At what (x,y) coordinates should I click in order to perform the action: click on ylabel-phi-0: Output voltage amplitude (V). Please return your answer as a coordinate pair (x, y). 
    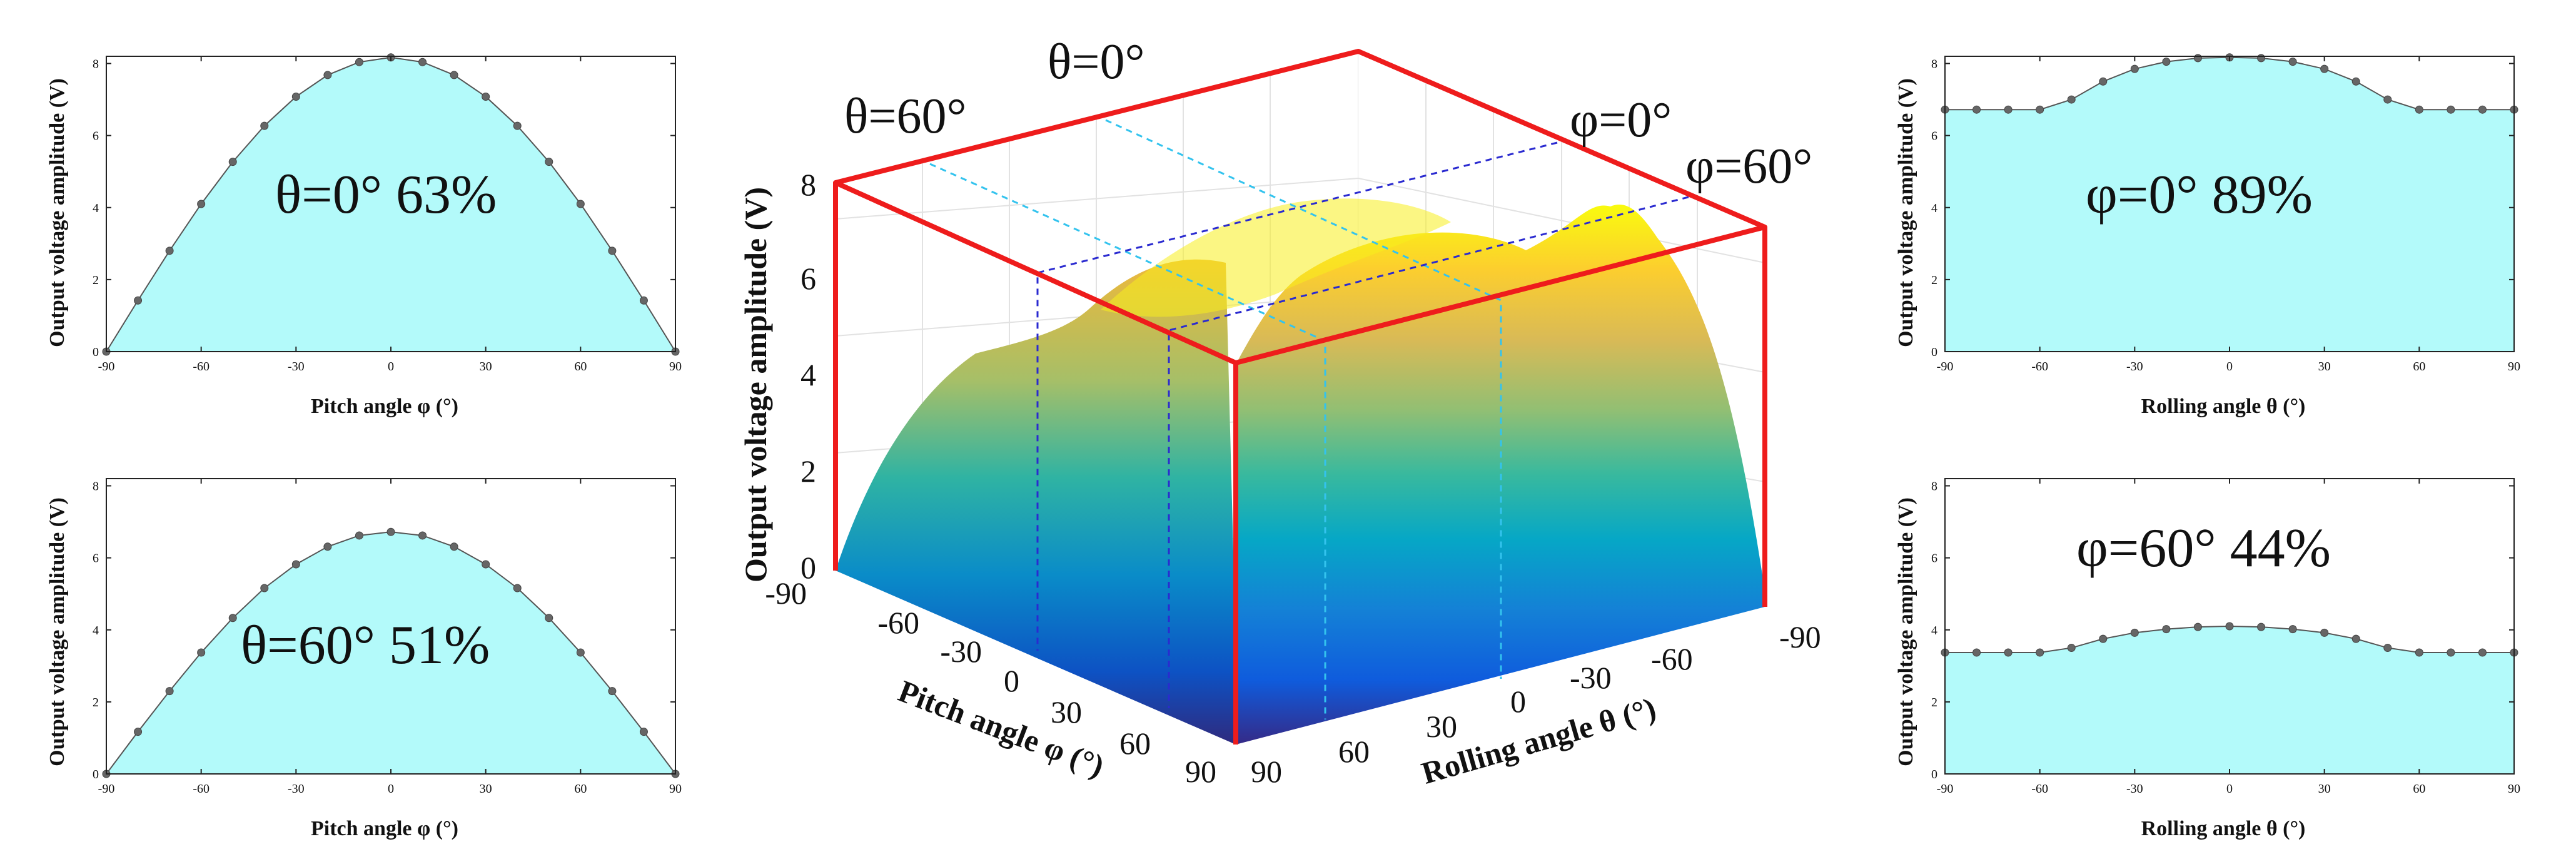
    Looking at the image, I should click on (1906, 212).